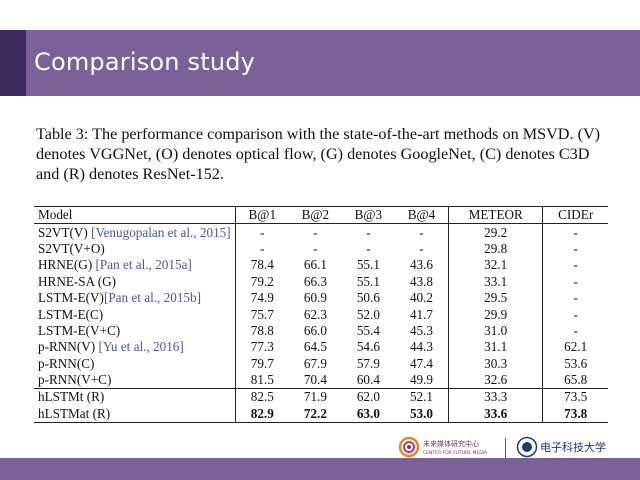  I want to click on citation-link: [Pan et al., 2015b], so click(152, 298).